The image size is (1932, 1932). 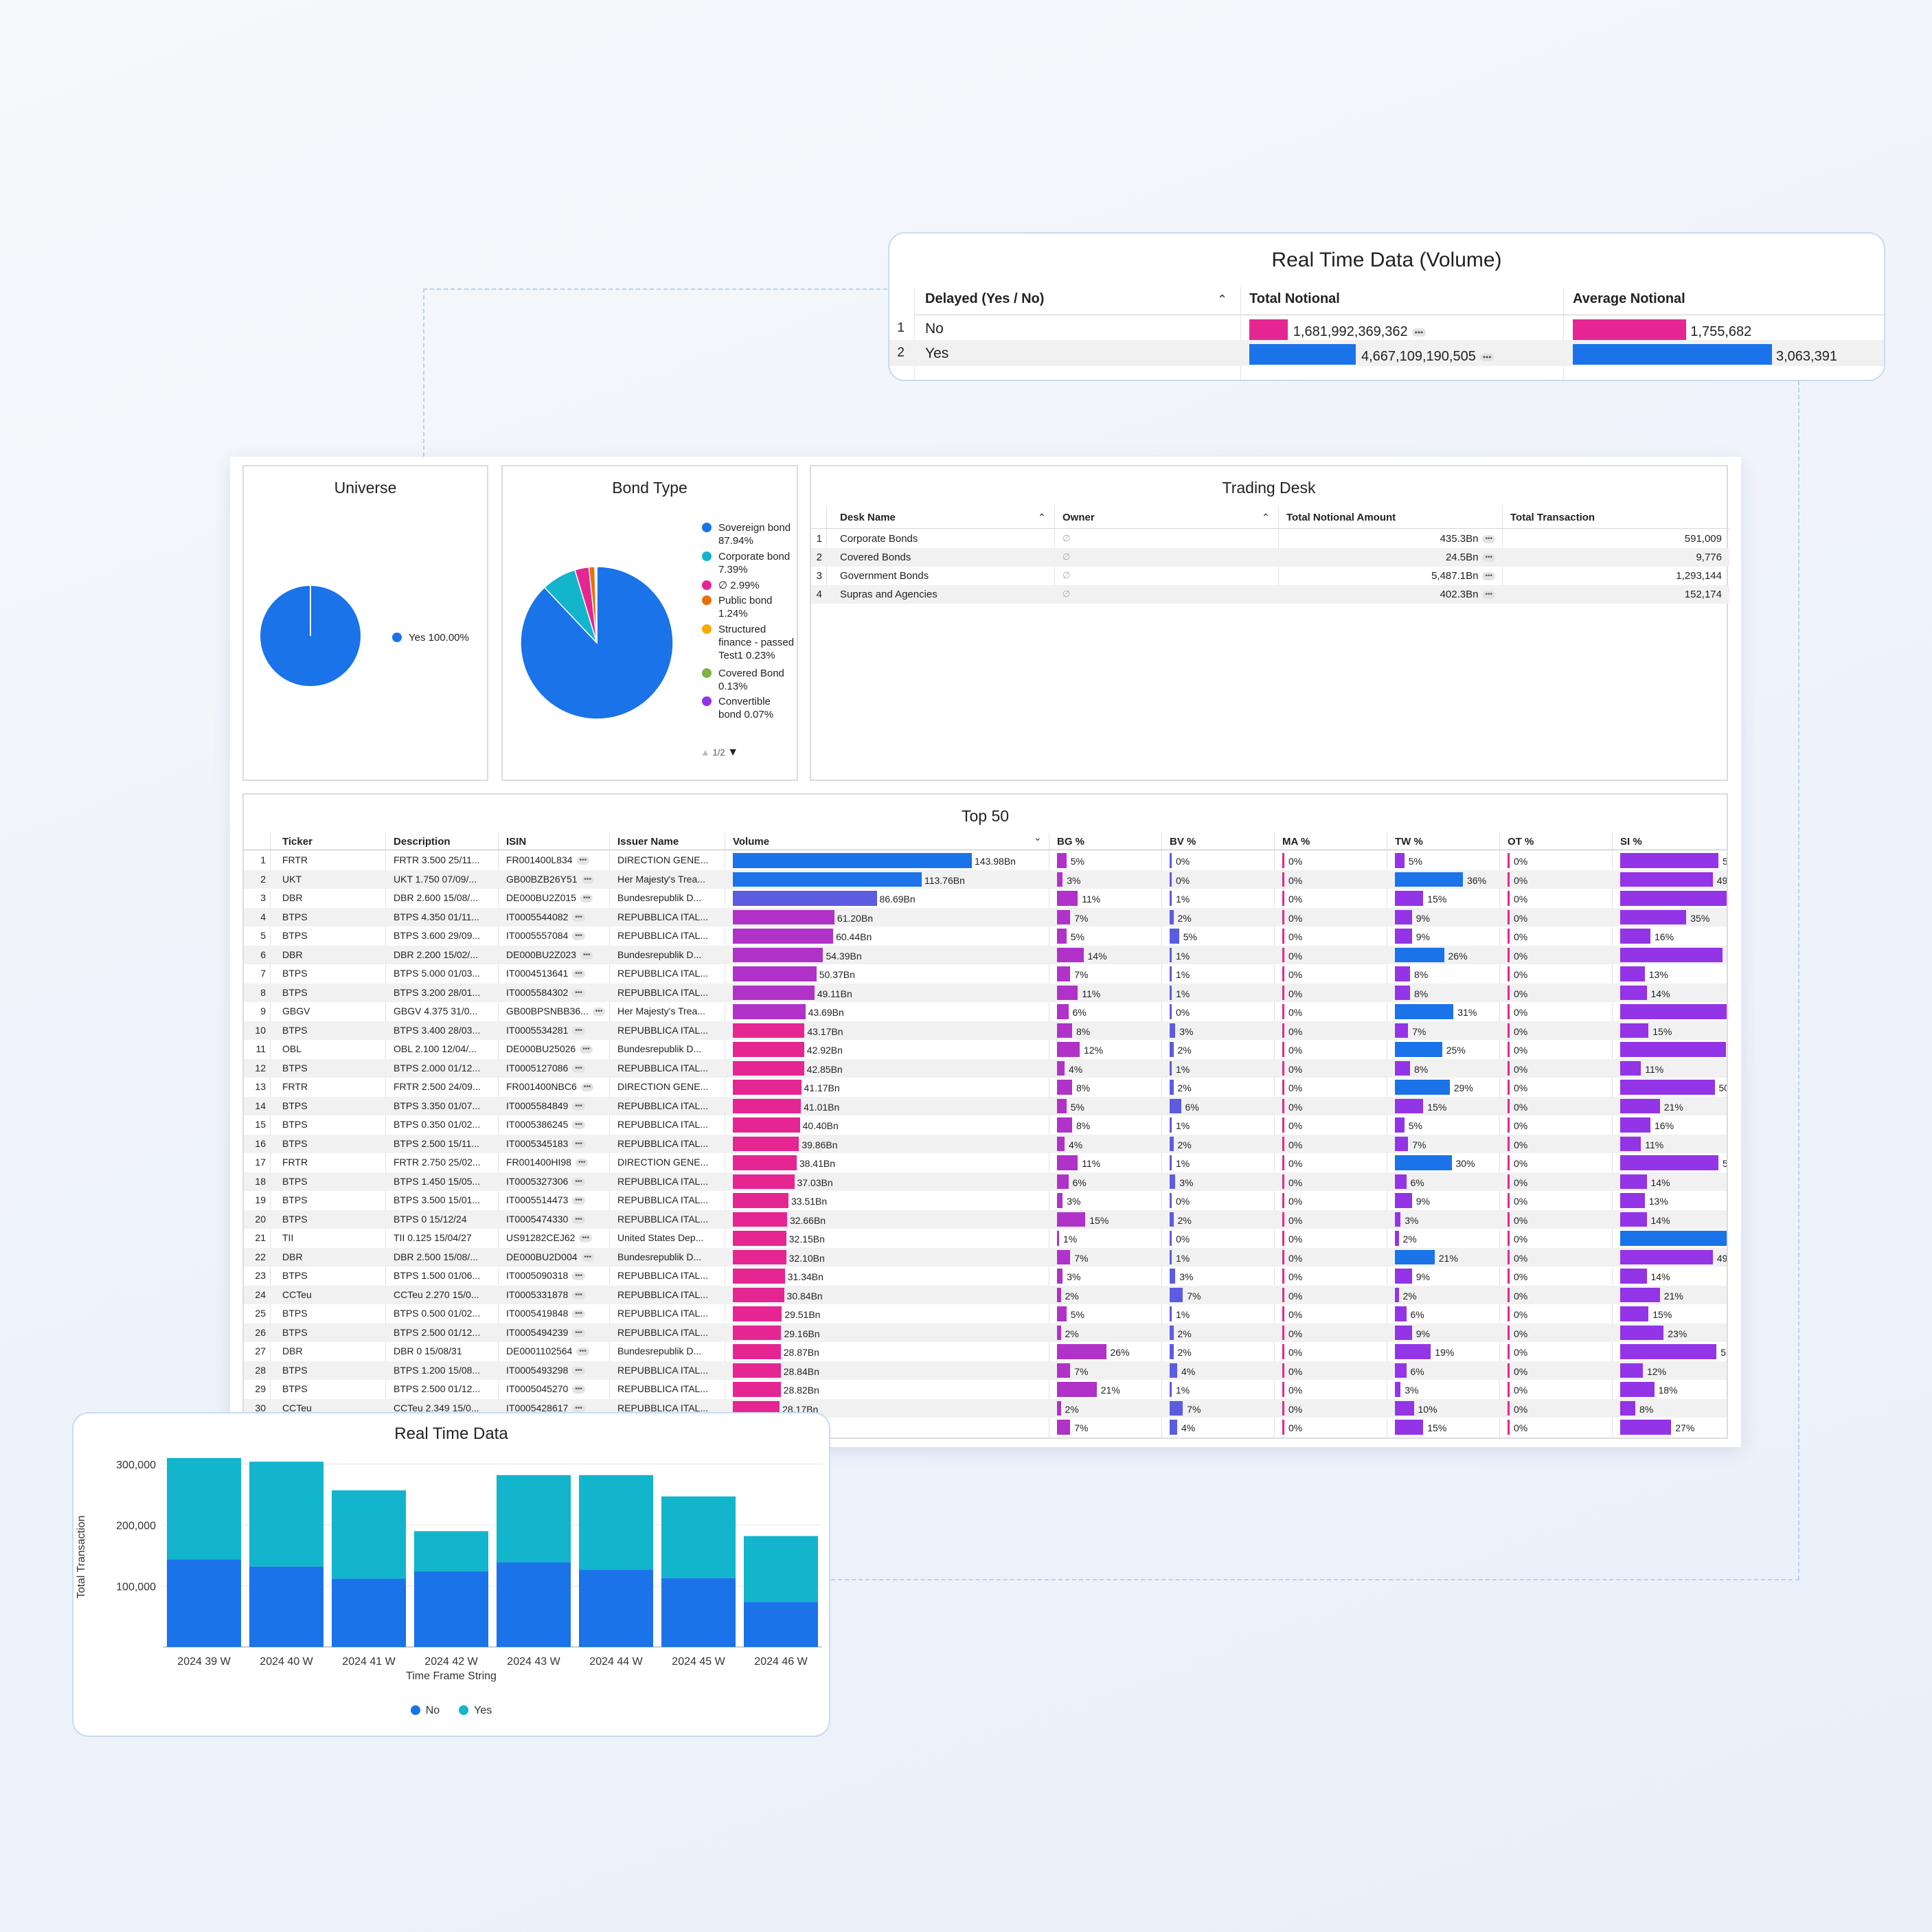 What do you see at coordinates (1629, 298) in the screenshot?
I see `col-average-notional-header: Average Notional` at bounding box center [1629, 298].